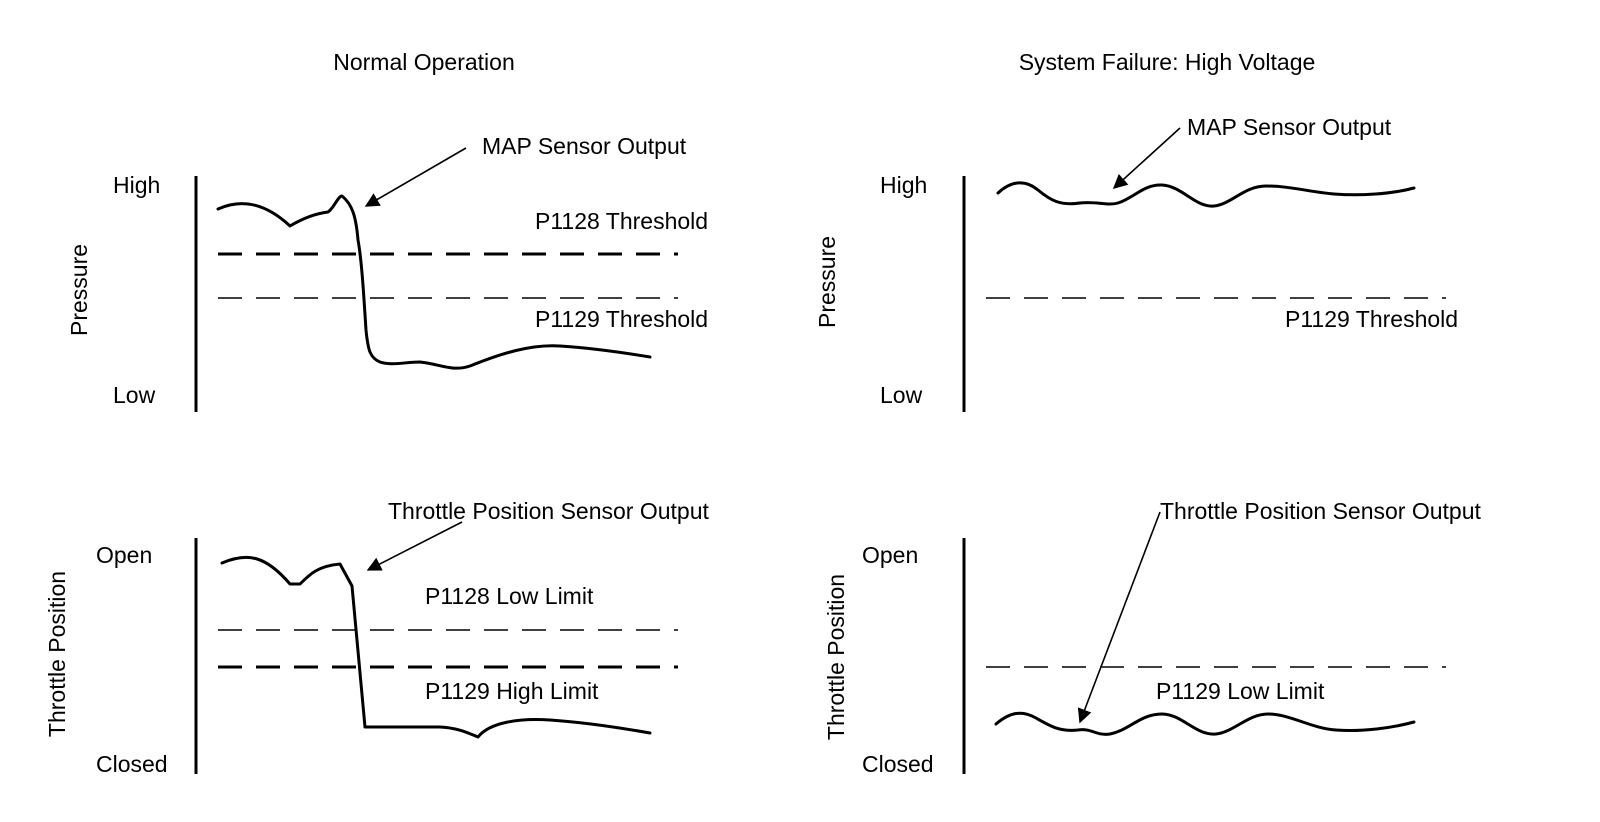  What do you see at coordinates (1320, 511) in the screenshot?
I see `failure-throttle-sensor-callout: Throttle Position Sensor Output` at bounding box center [1320, 511].